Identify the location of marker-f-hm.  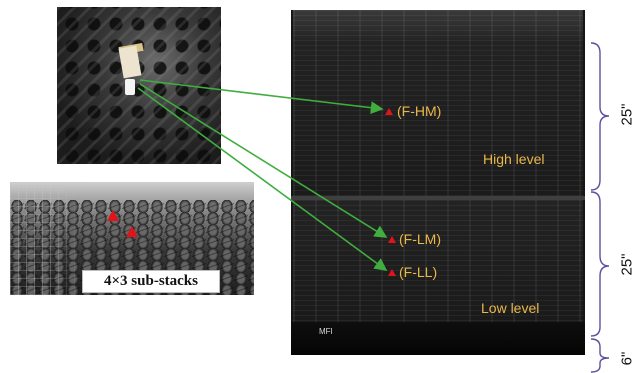
(389, 111).